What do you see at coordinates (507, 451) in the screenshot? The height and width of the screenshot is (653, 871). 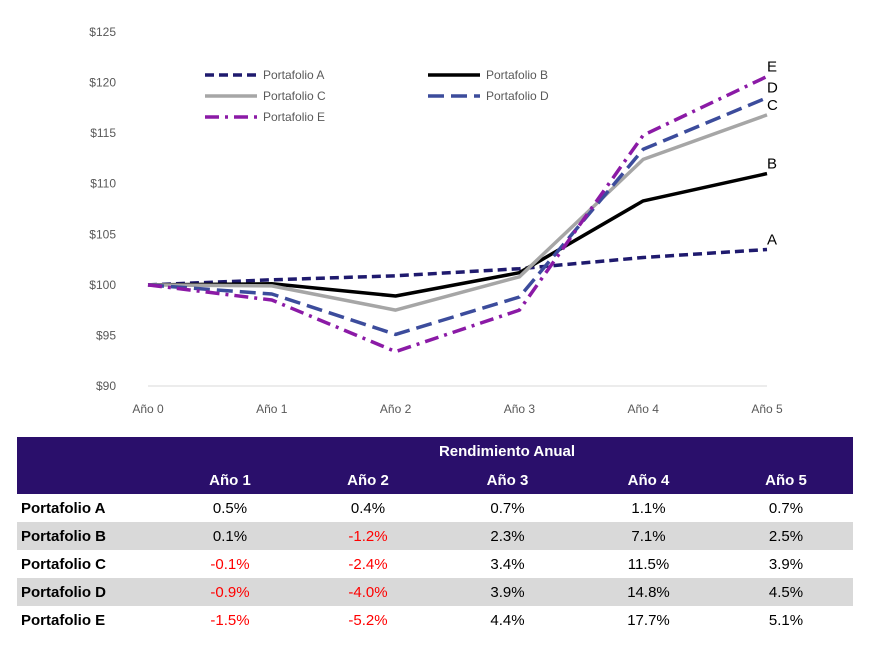 I see `table-title: Rendimiento Anual` at bounding box center [507, 451].